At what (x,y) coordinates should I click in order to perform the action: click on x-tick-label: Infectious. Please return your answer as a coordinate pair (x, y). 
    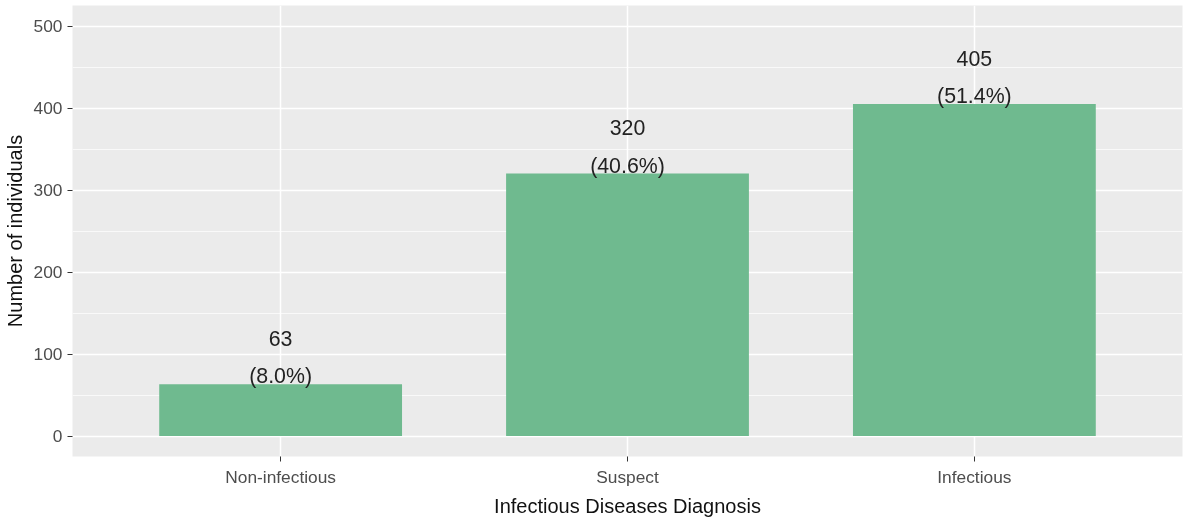
    Looking at the image, I should click on (974, 476).